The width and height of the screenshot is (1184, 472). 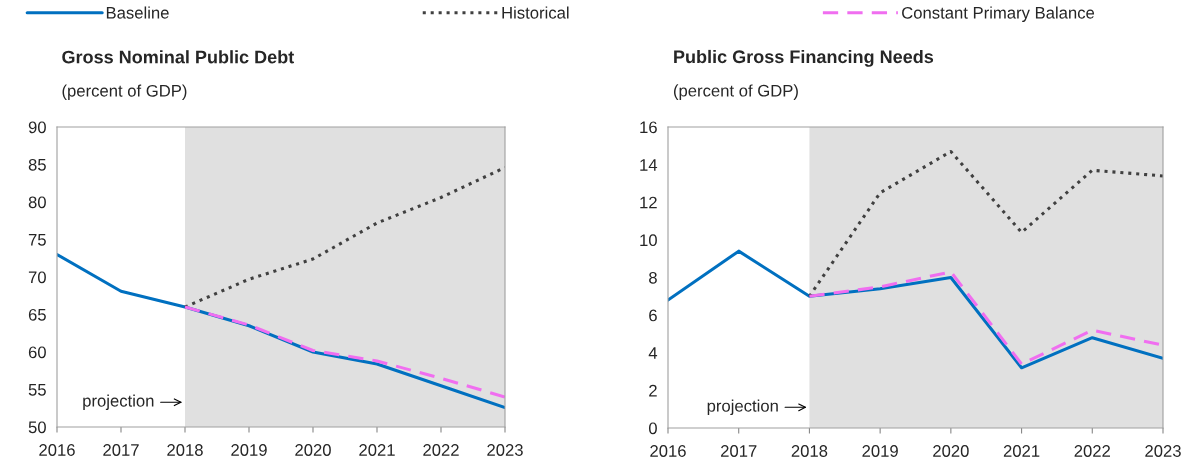 What do you see at coordinates (37, 352) in the screenshot?
I see `y-tick-label: 60` at bounding box center [37, 352].